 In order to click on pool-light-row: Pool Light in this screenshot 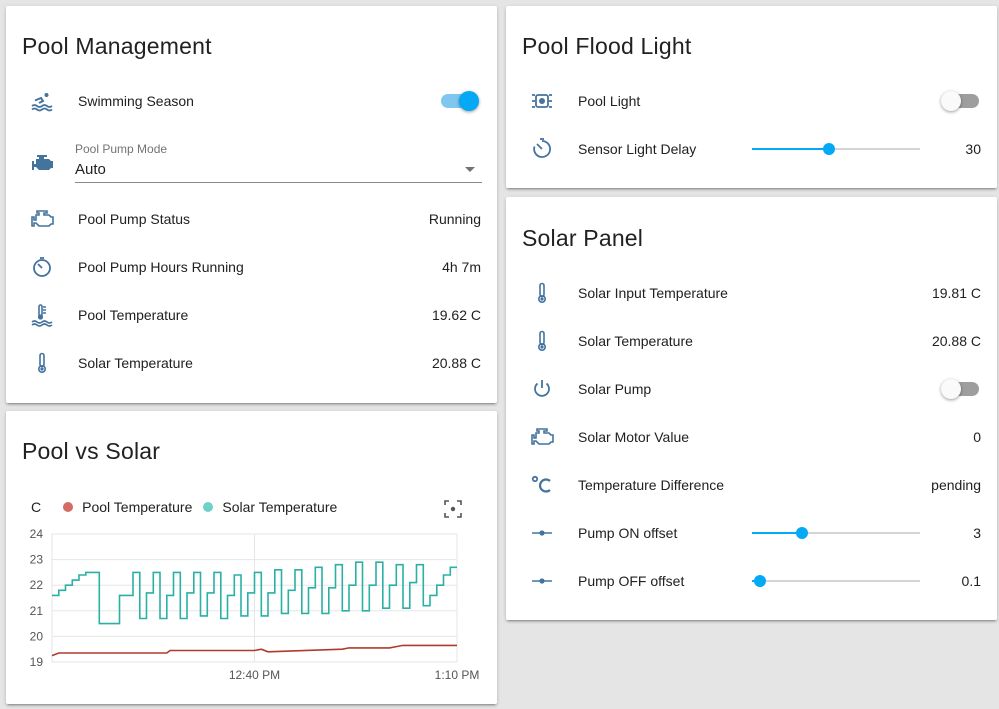, I will do `click(751, 101)`.